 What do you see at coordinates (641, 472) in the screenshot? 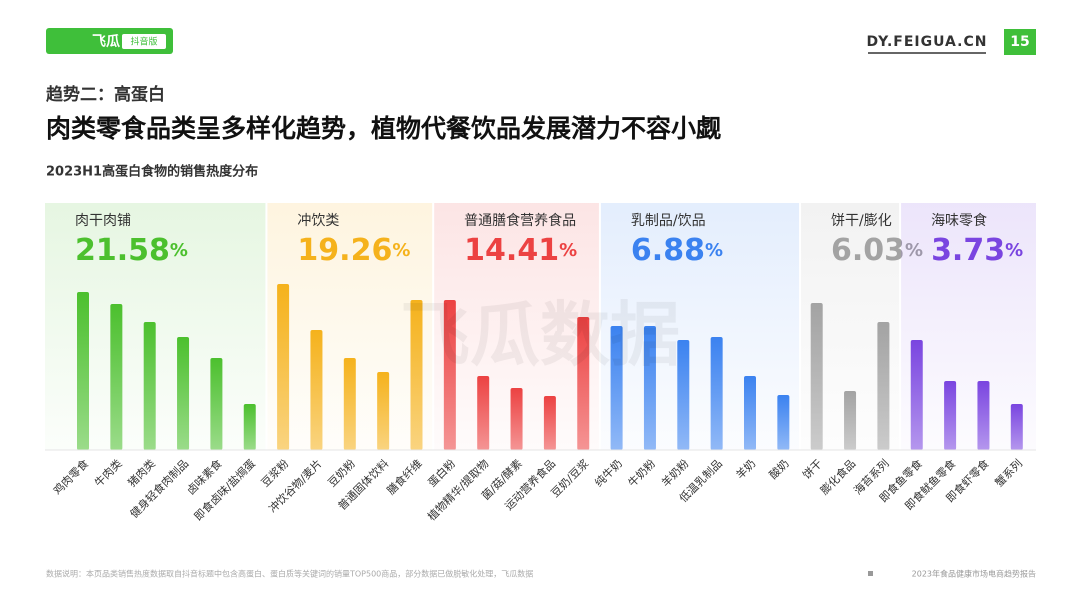
I see `x-tick-label: 牛奶粉` at bounding box center [641, 472].